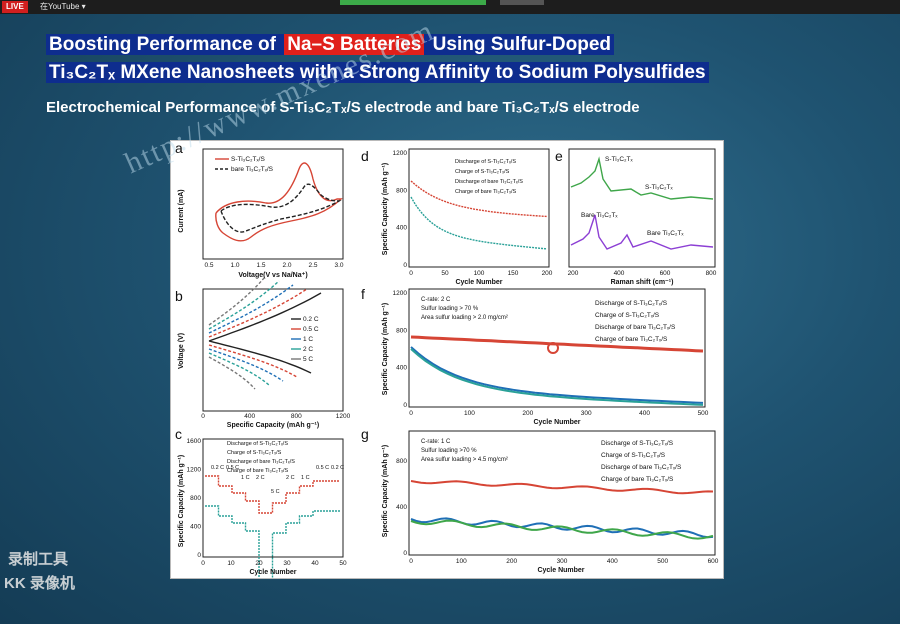 Image resolution: width=900 pixels, height=624 pixels. I want to click on panel-c-ytick-2: 800, so click(195, 498).